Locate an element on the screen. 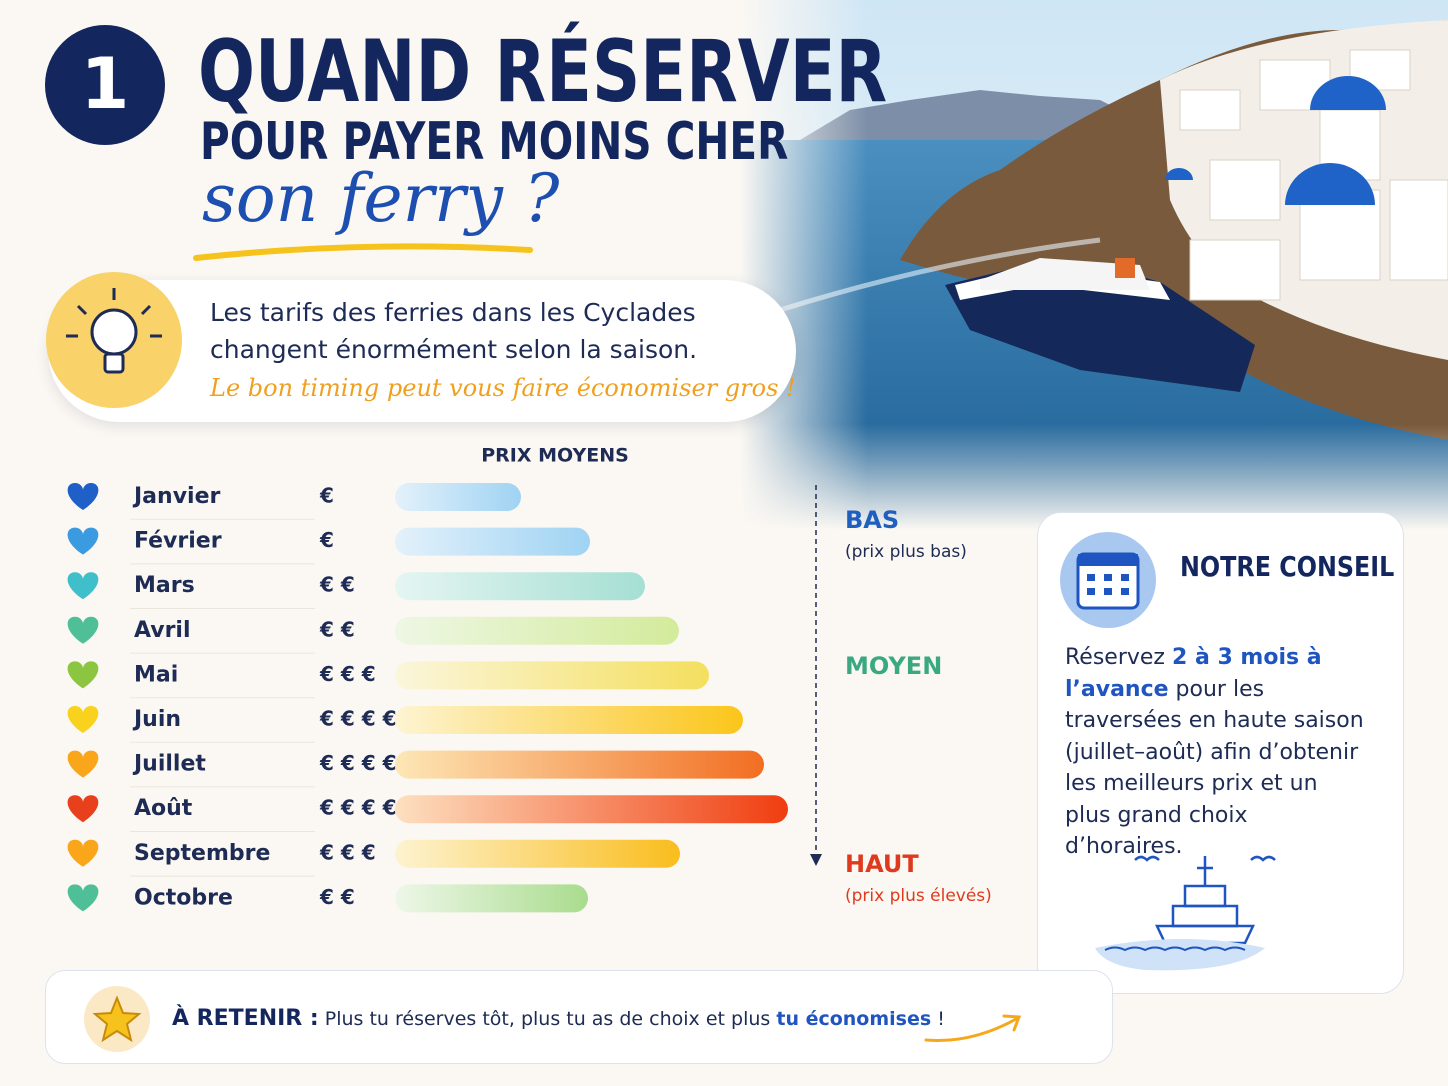 The width and height of the screenshot is (1448, 1086). bulb-icon is located at coordinates (114, 340).